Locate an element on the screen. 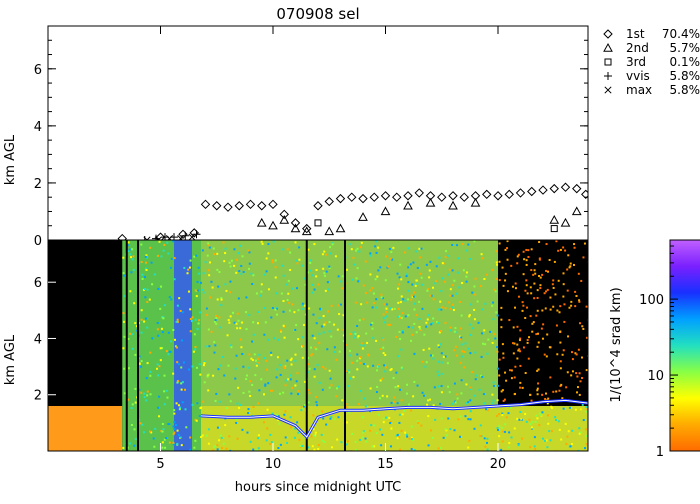 The width and height of the screenshot is (700, 504). colorbar-tick-label: 100 is located at coordinates (651, 300).